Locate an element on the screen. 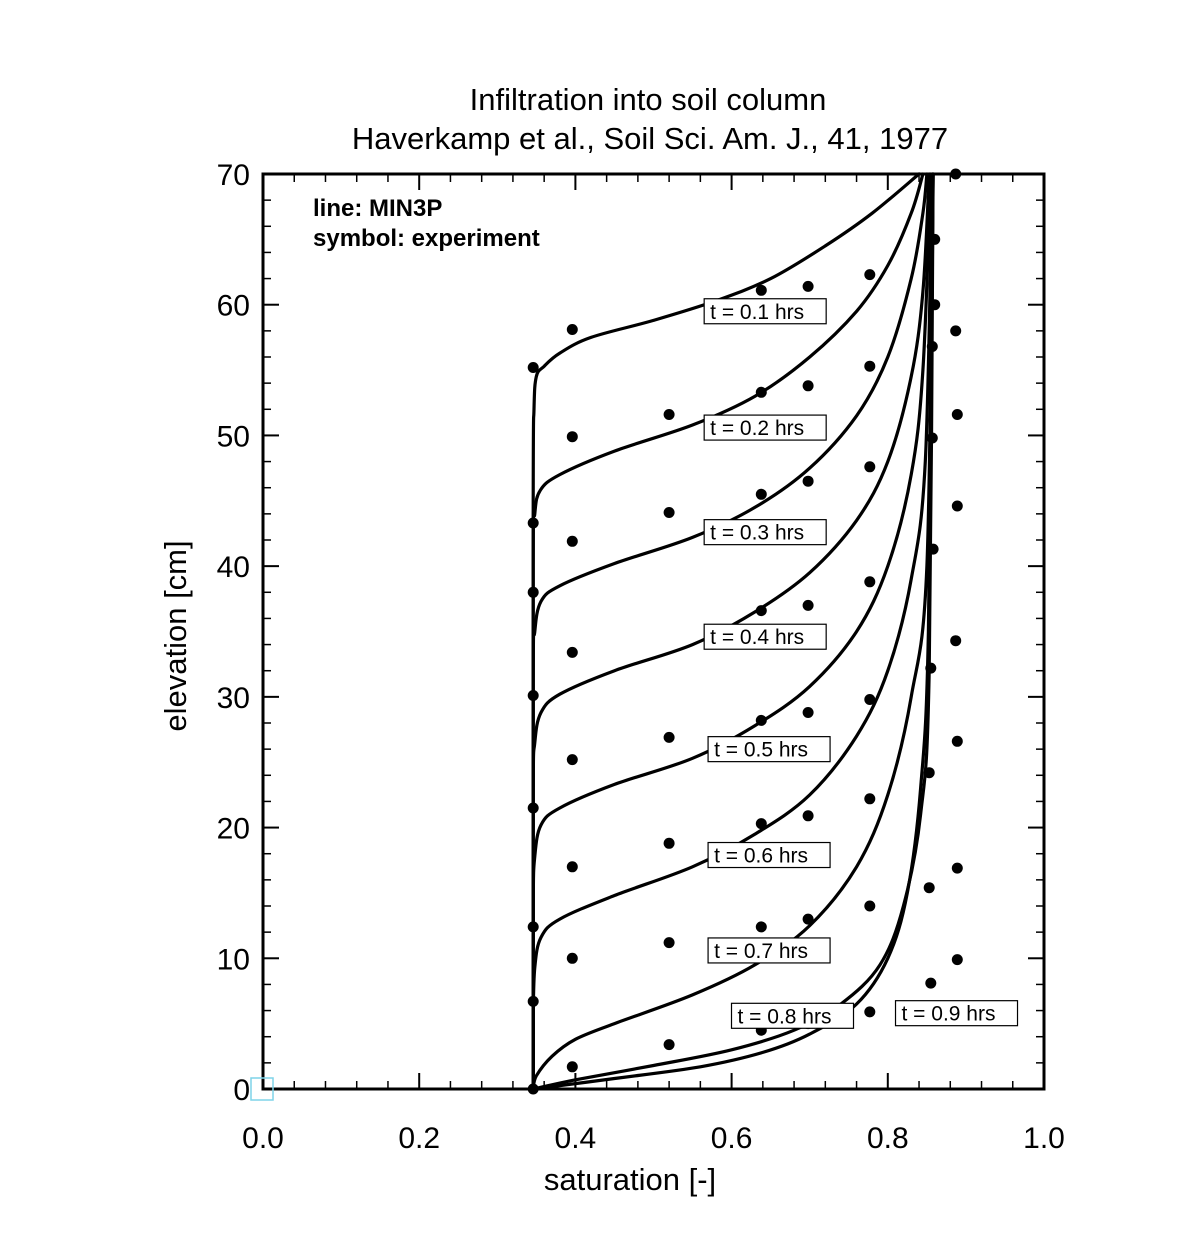 This screenshot has height=1237, width=1200. curve-label-text: t = 0.3 hrs is located at coordinates (757, 533).